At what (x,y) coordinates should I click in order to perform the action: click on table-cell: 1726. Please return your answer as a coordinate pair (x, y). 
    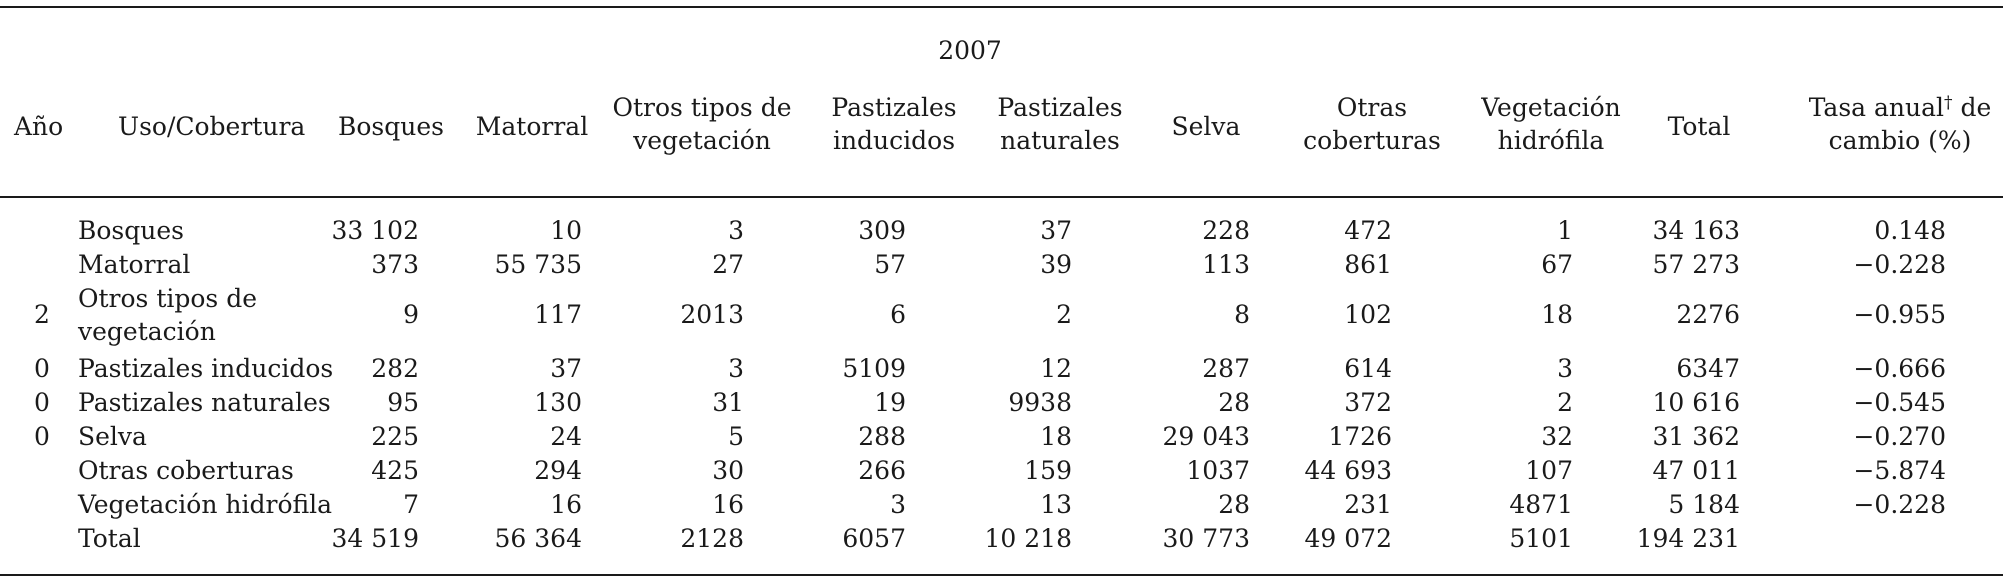
    Looking at the image, I should click on (1360, 436).